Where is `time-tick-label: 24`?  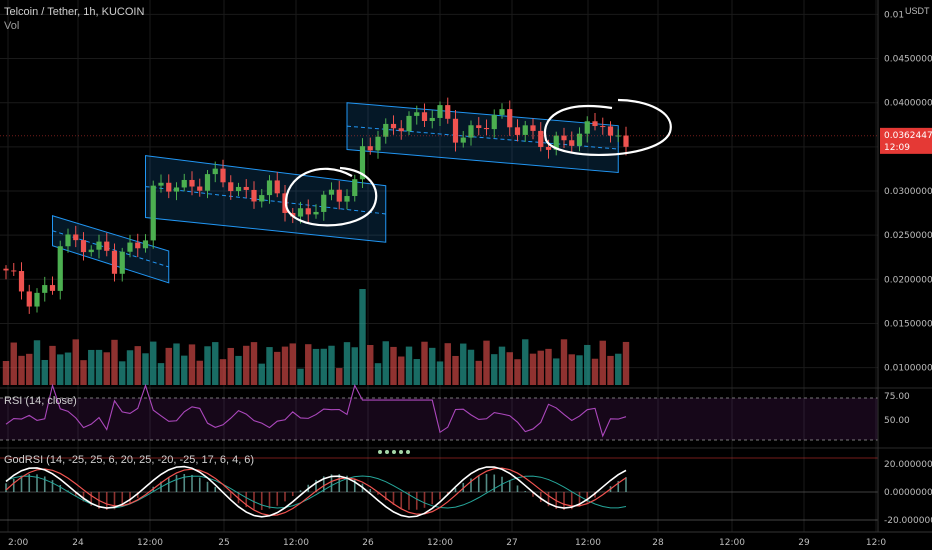
time-tick-label: 24 is located at coordinates (78, 543).